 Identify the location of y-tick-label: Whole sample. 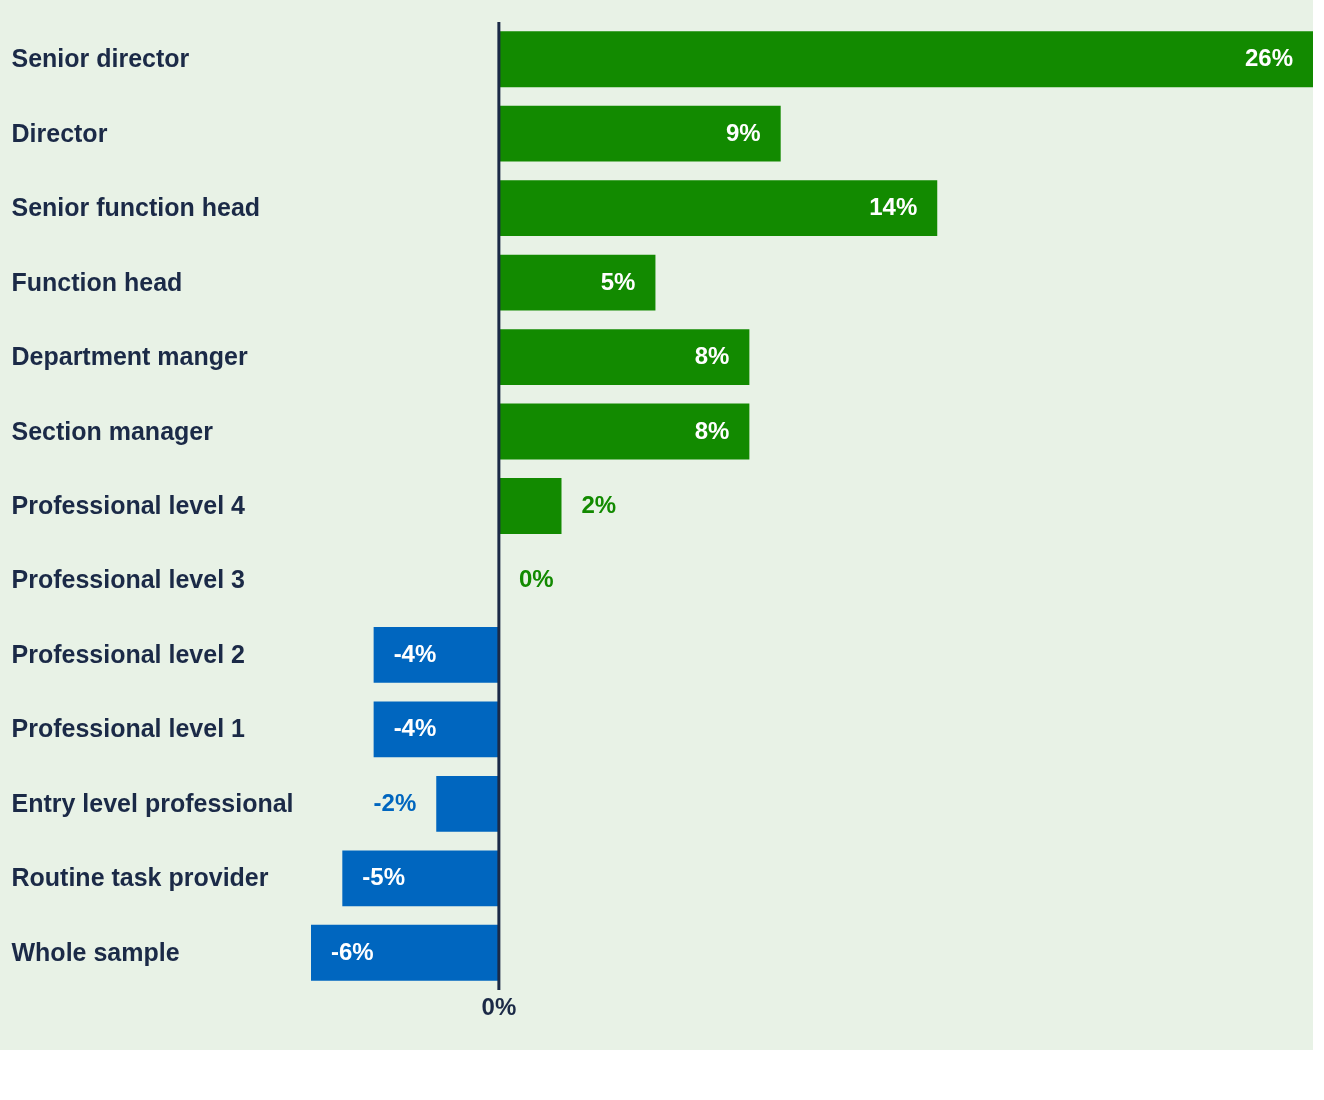
(95, 951).